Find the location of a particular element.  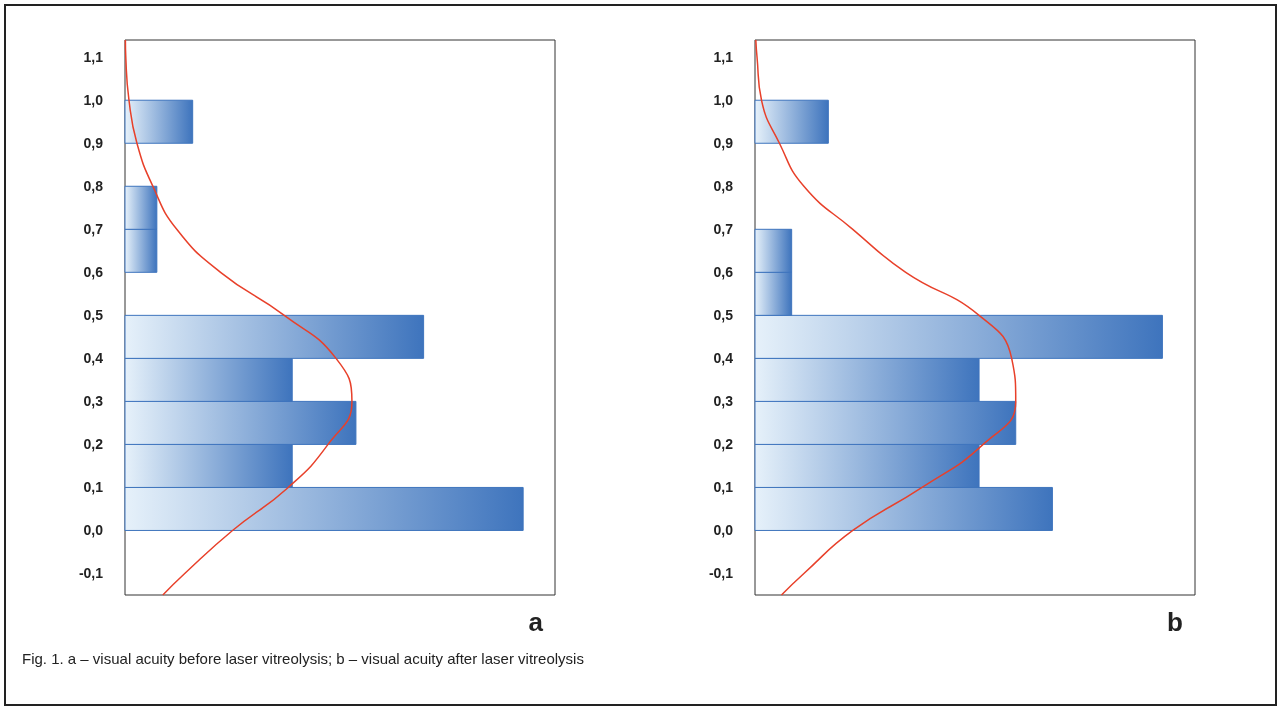

text: a is located at coordinates (535, 622).